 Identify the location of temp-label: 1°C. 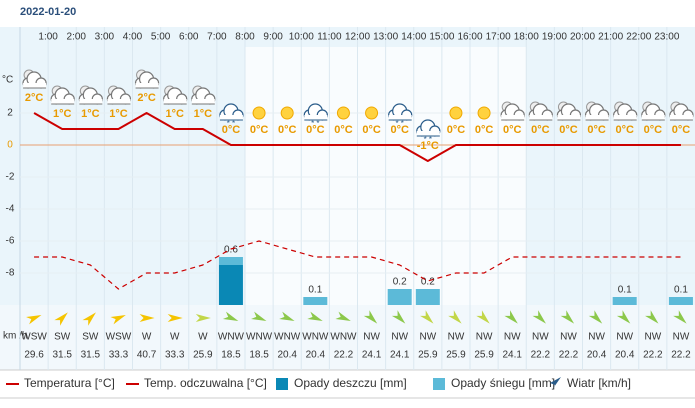
(62, 114).